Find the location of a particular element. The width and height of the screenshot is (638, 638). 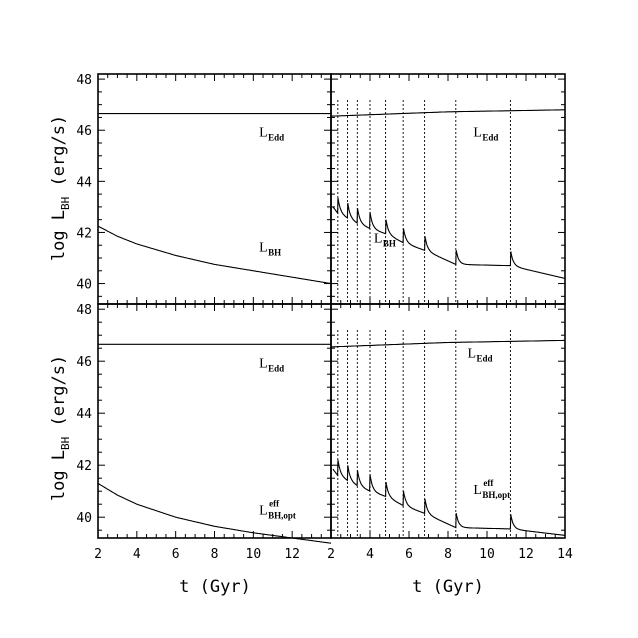

lum-curve-bottom-right is located at coordinates (448, 498).